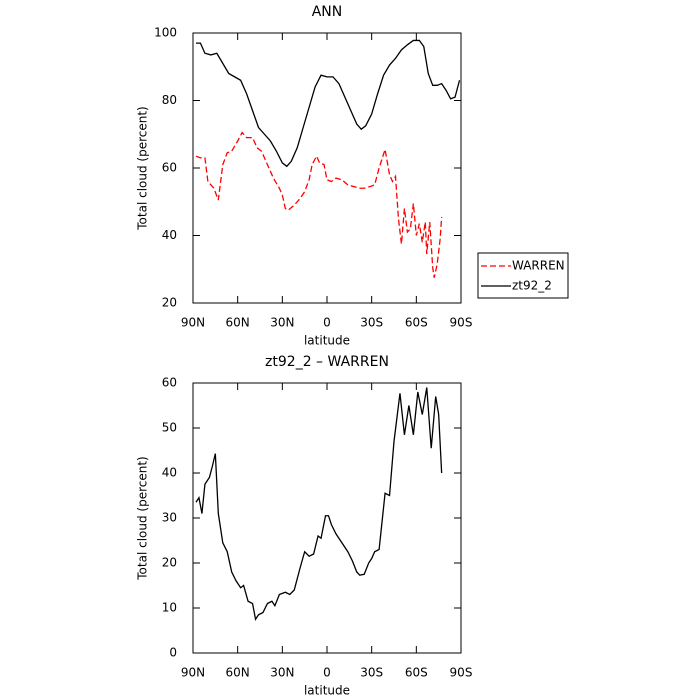 Image resolution: width=700 pixels, height=700 pixels. What do you see at coordinates (523, 275) in the screenshot?
I see `legend-box` at bounding box center [523, 275].